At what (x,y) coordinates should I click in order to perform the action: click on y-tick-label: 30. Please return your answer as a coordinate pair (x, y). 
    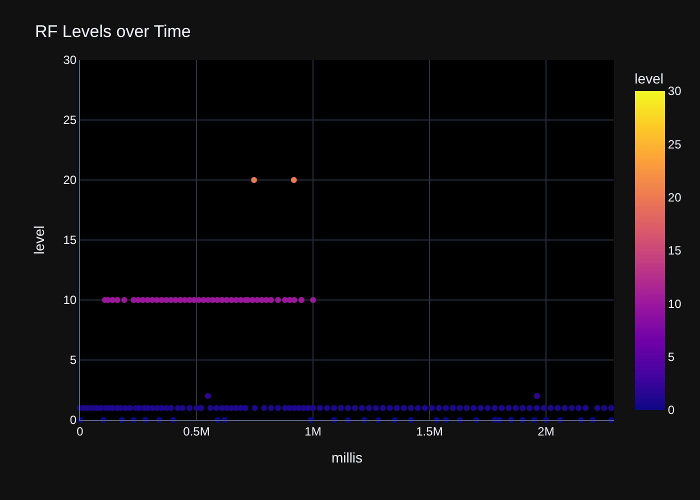
    Looking at the image, I should click on (70, 60).